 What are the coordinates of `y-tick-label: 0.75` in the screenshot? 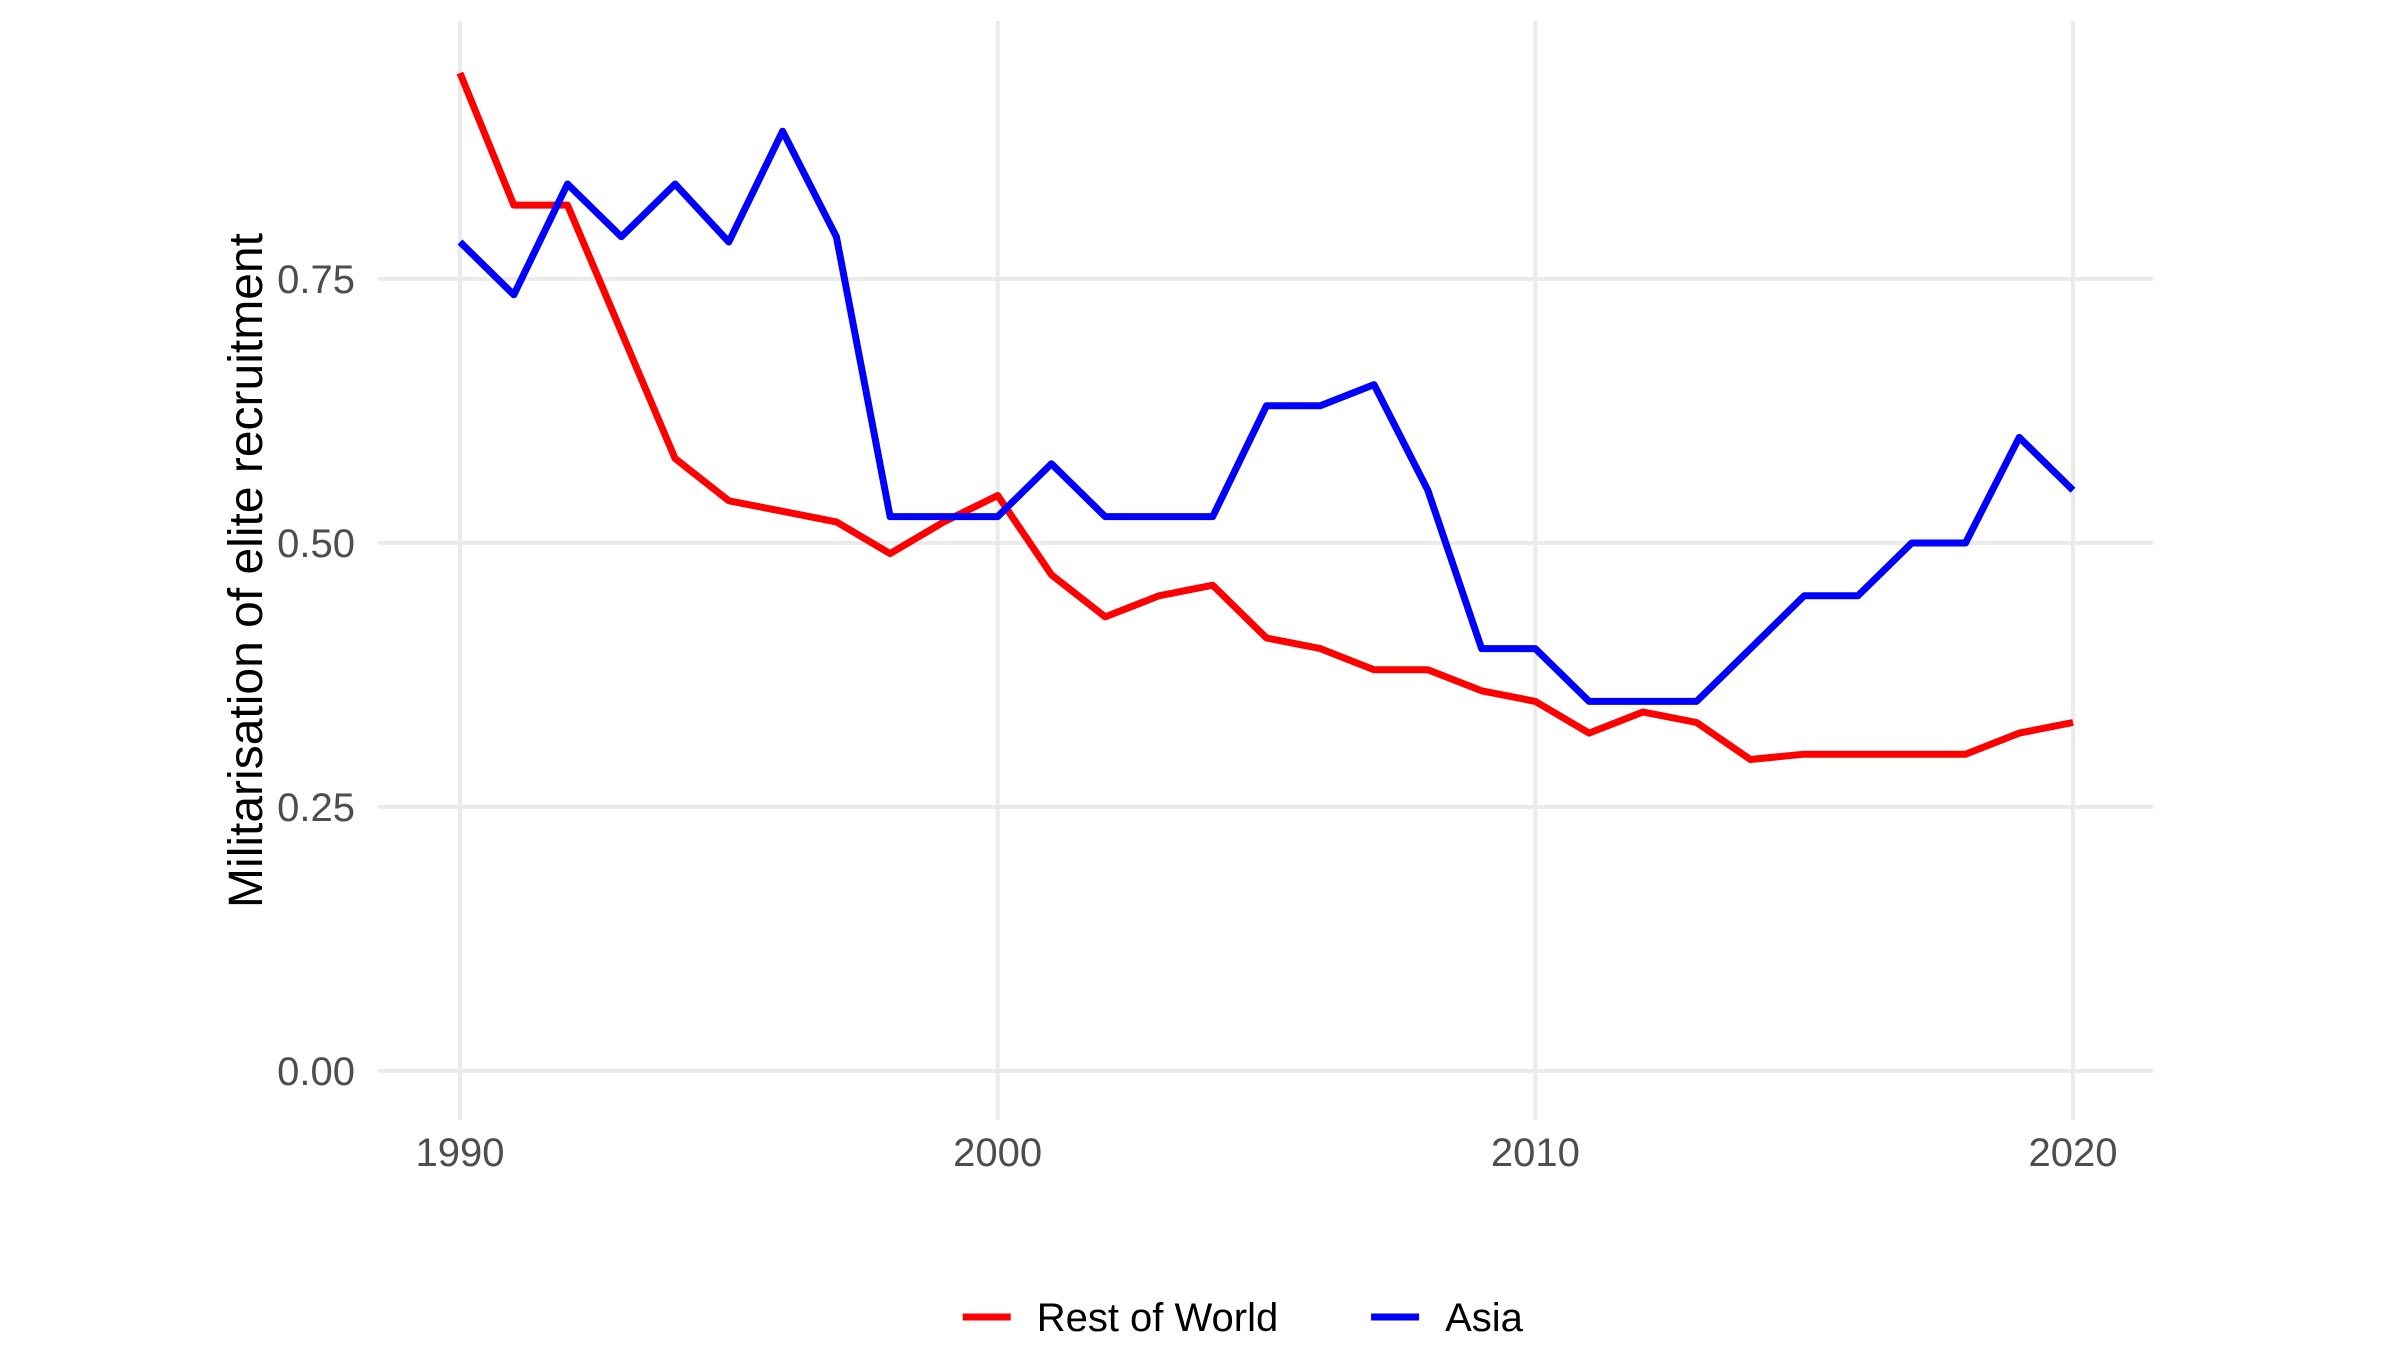 It's located at (316, 280).